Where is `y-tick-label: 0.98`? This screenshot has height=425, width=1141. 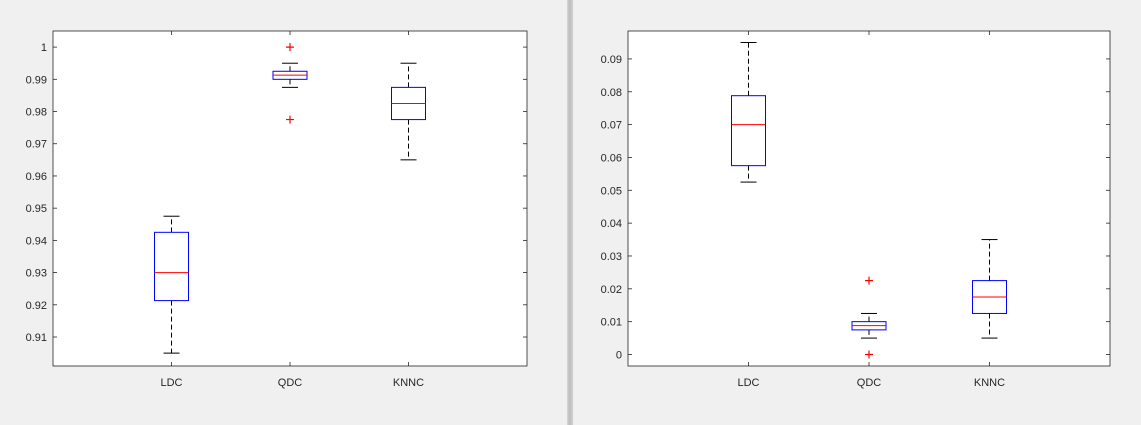 y-tick-label: 0.98 is located at coordinates (36, 113).